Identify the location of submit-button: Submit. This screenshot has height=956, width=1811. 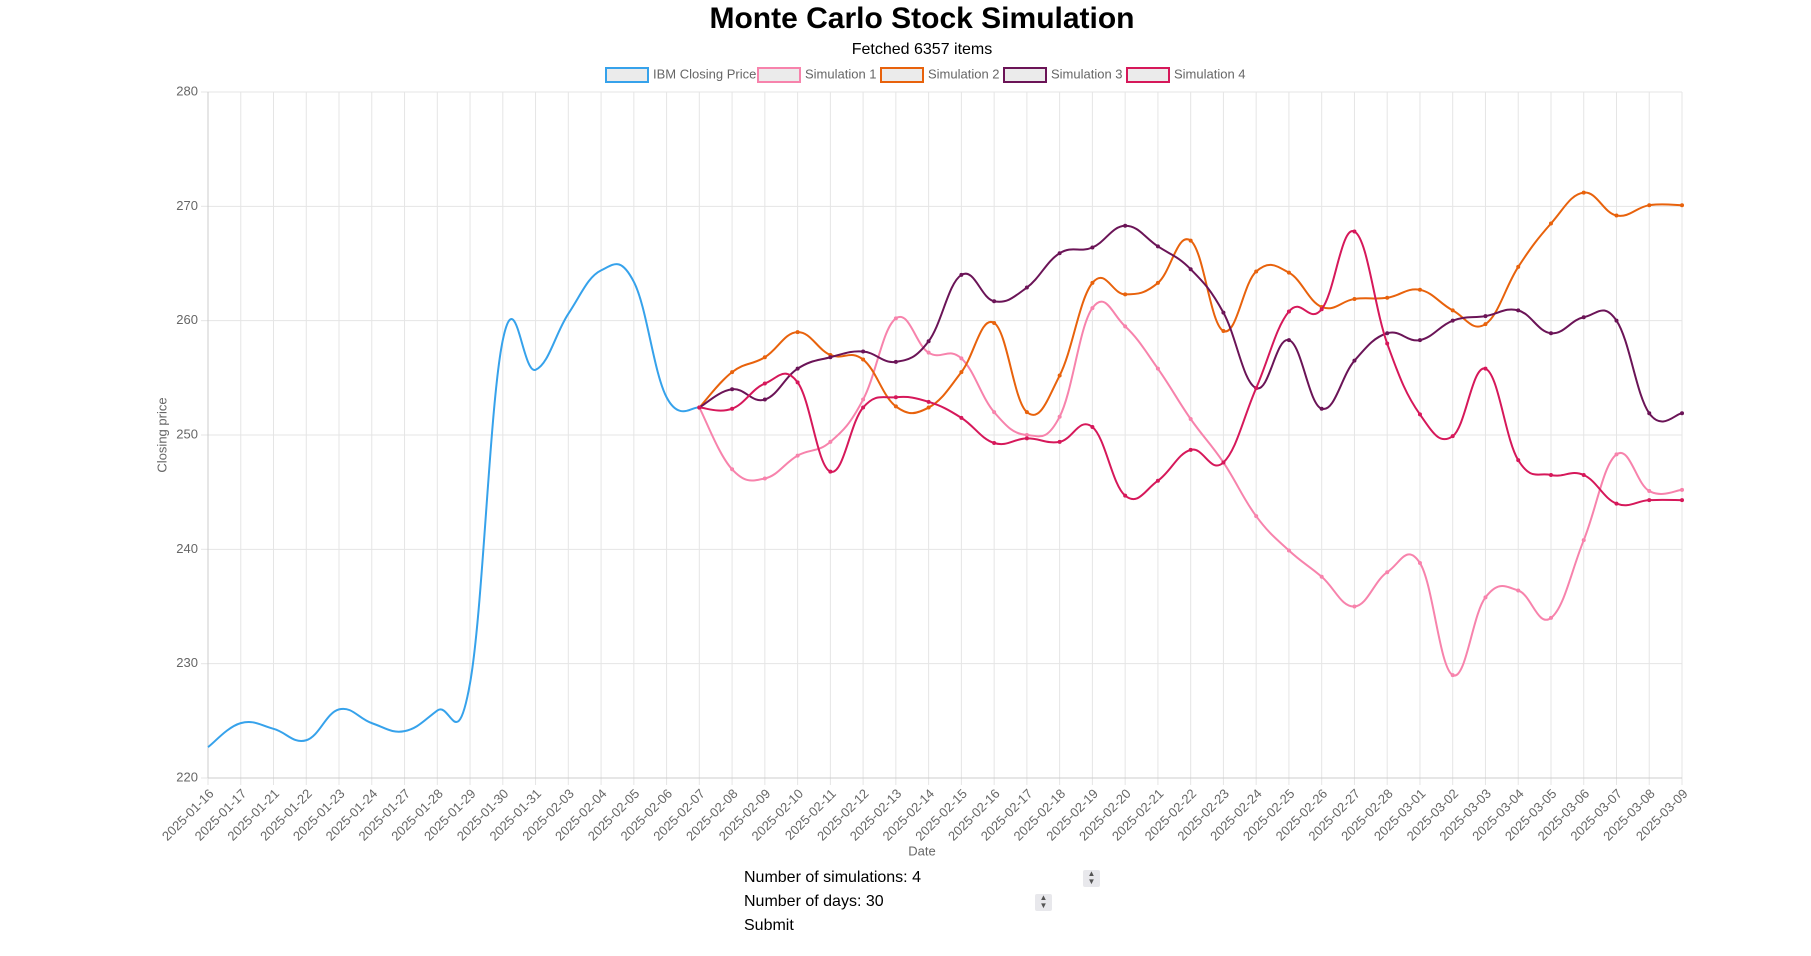
(769, 925).